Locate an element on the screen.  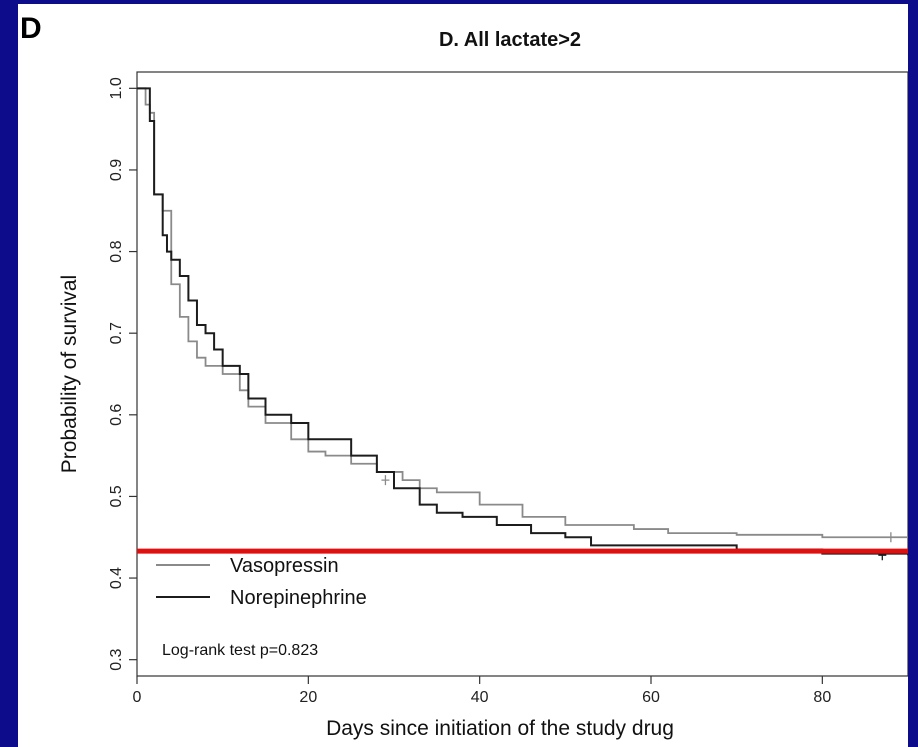
x-tick-label: 40 is located at coordinates (480, 697).